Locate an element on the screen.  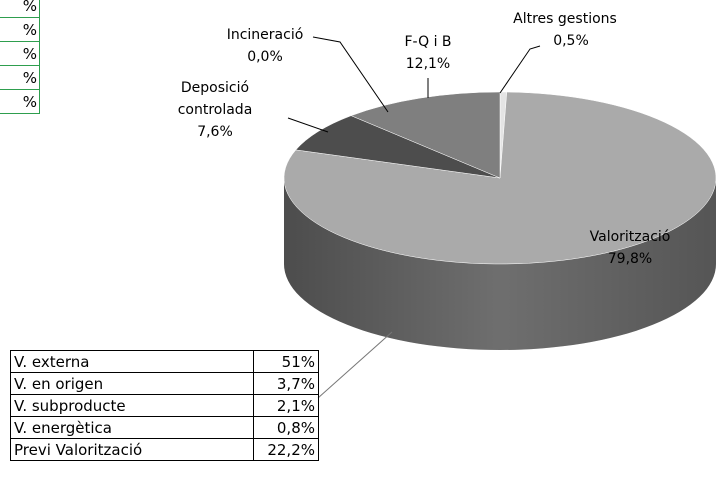
table-row: V. externa 51% is located at coordinates (164, 361).